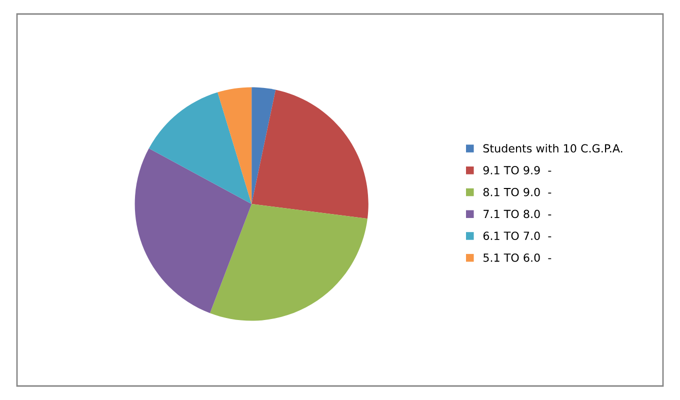  I want to click on legend-label: Students with 10 C.G.P.A., so click(552, 148).